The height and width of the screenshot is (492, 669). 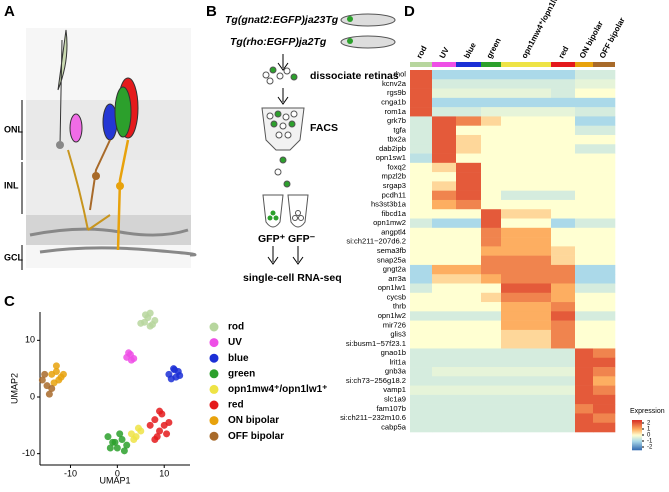 What do you see at coordinates (396, 139) in the screenshot?
I see `row-label: tbx2a` at bounding box center [396, 139].